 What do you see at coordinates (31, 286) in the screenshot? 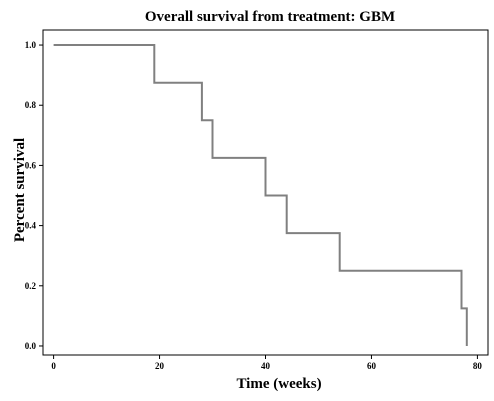
I see `y-tick-label: 0.2` at bounding box center [31, 286].